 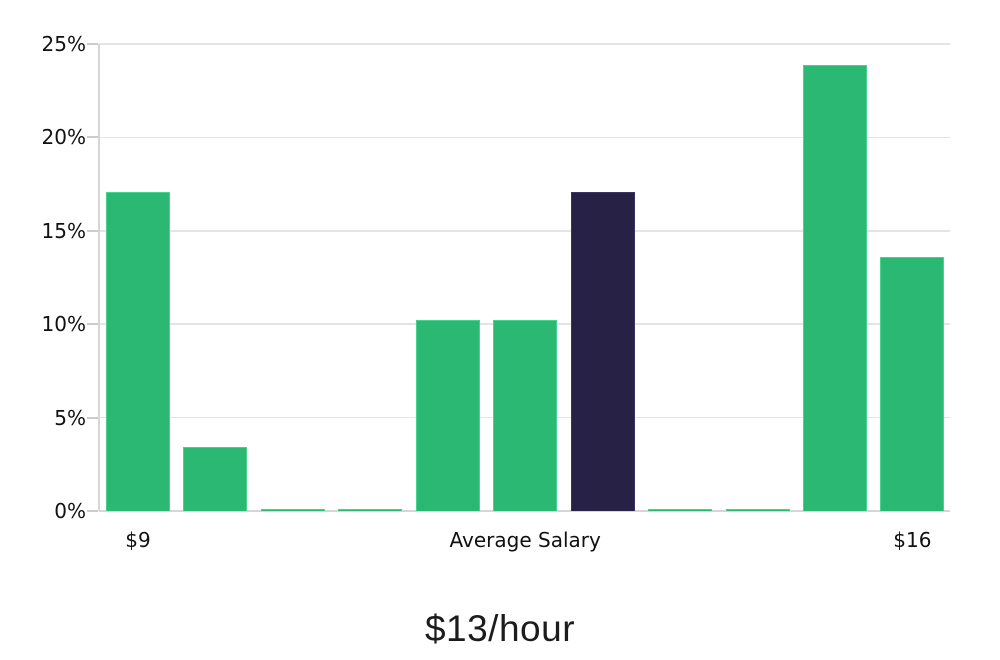 I want to click on x-axis-tick-label: $16, so click(x=912, y=540).